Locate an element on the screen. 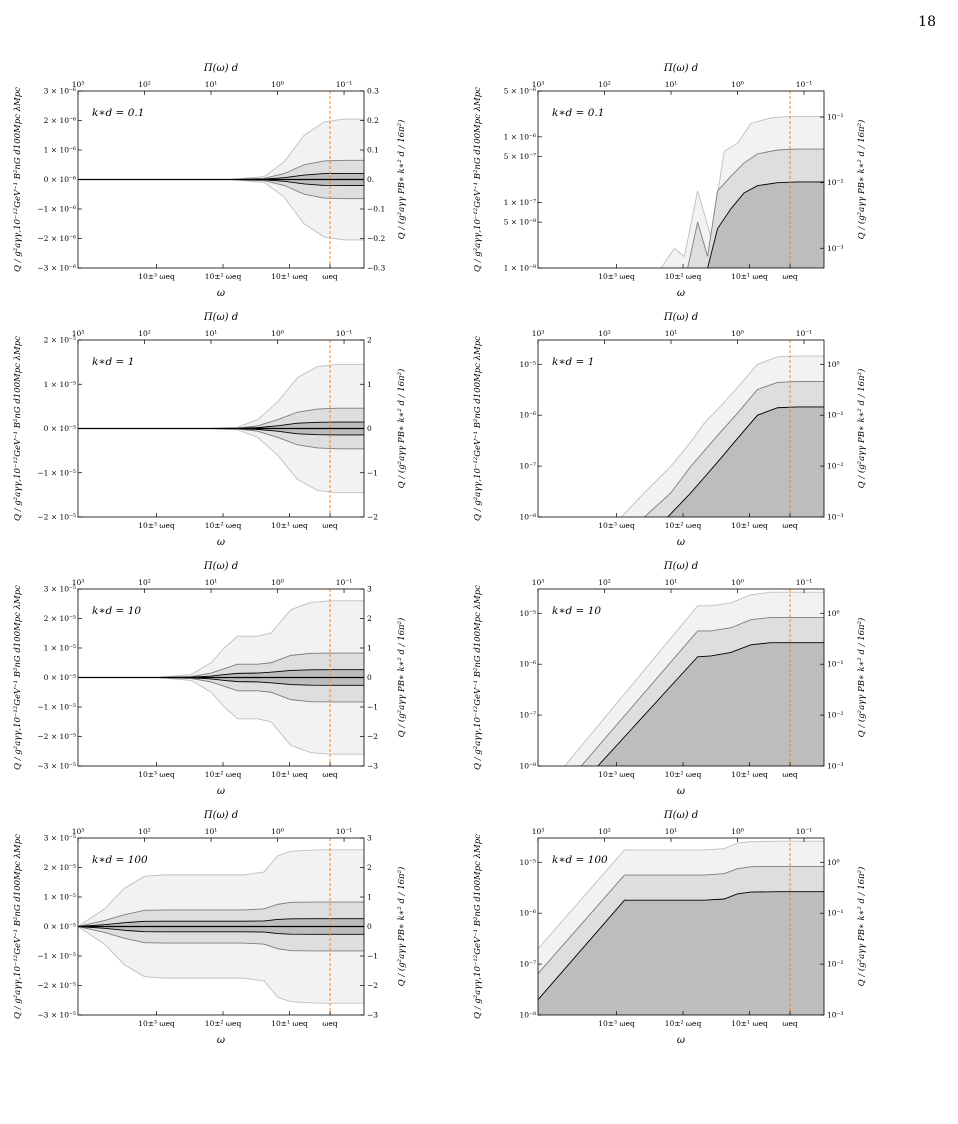 The height and width of the screenshot is (1124, 958). left-tick-label: 10⁻⁵ is located at coordinates (527, 862).